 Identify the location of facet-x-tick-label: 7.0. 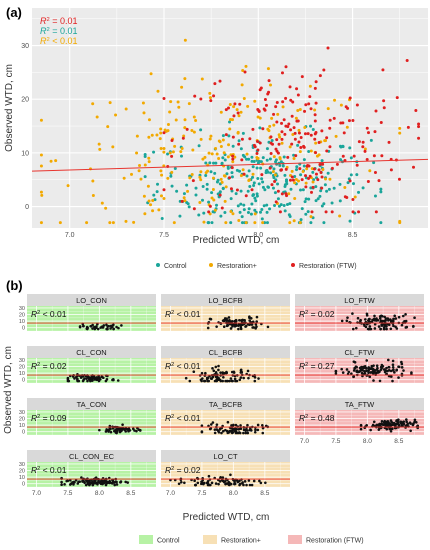
(304, 441).